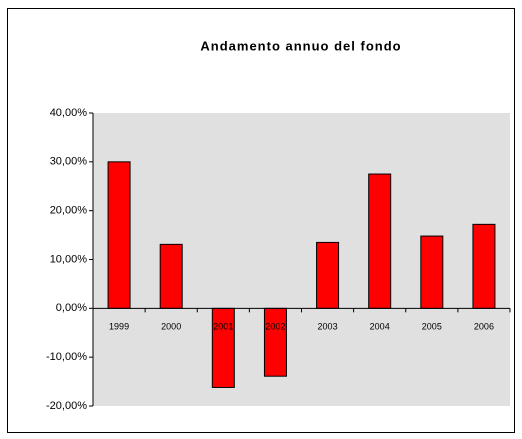 The height and width of the screenshot is (439, 522). I want to click on y-tick-label: 20,00%, so click(69, 211).